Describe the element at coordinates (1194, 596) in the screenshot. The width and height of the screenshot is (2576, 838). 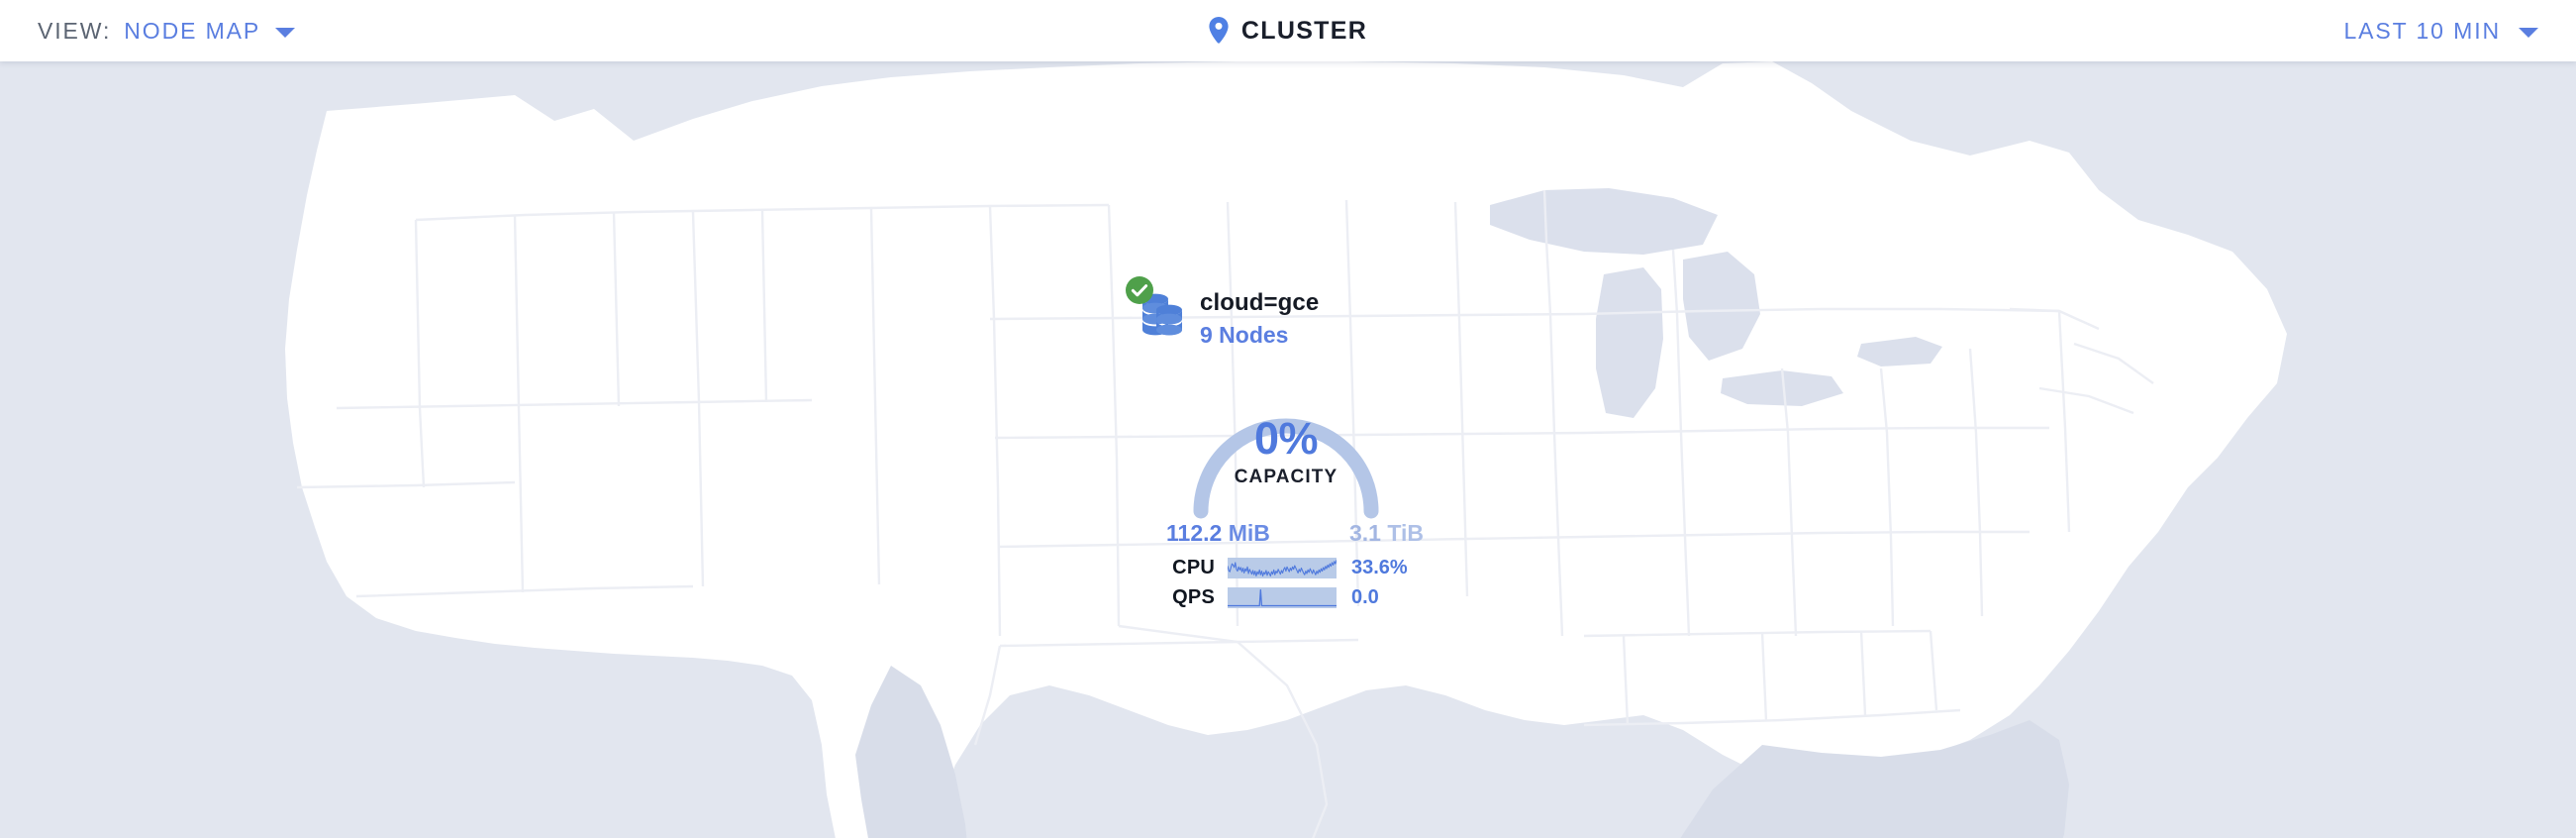
I see `metric-label-qps: QPS` at that location.